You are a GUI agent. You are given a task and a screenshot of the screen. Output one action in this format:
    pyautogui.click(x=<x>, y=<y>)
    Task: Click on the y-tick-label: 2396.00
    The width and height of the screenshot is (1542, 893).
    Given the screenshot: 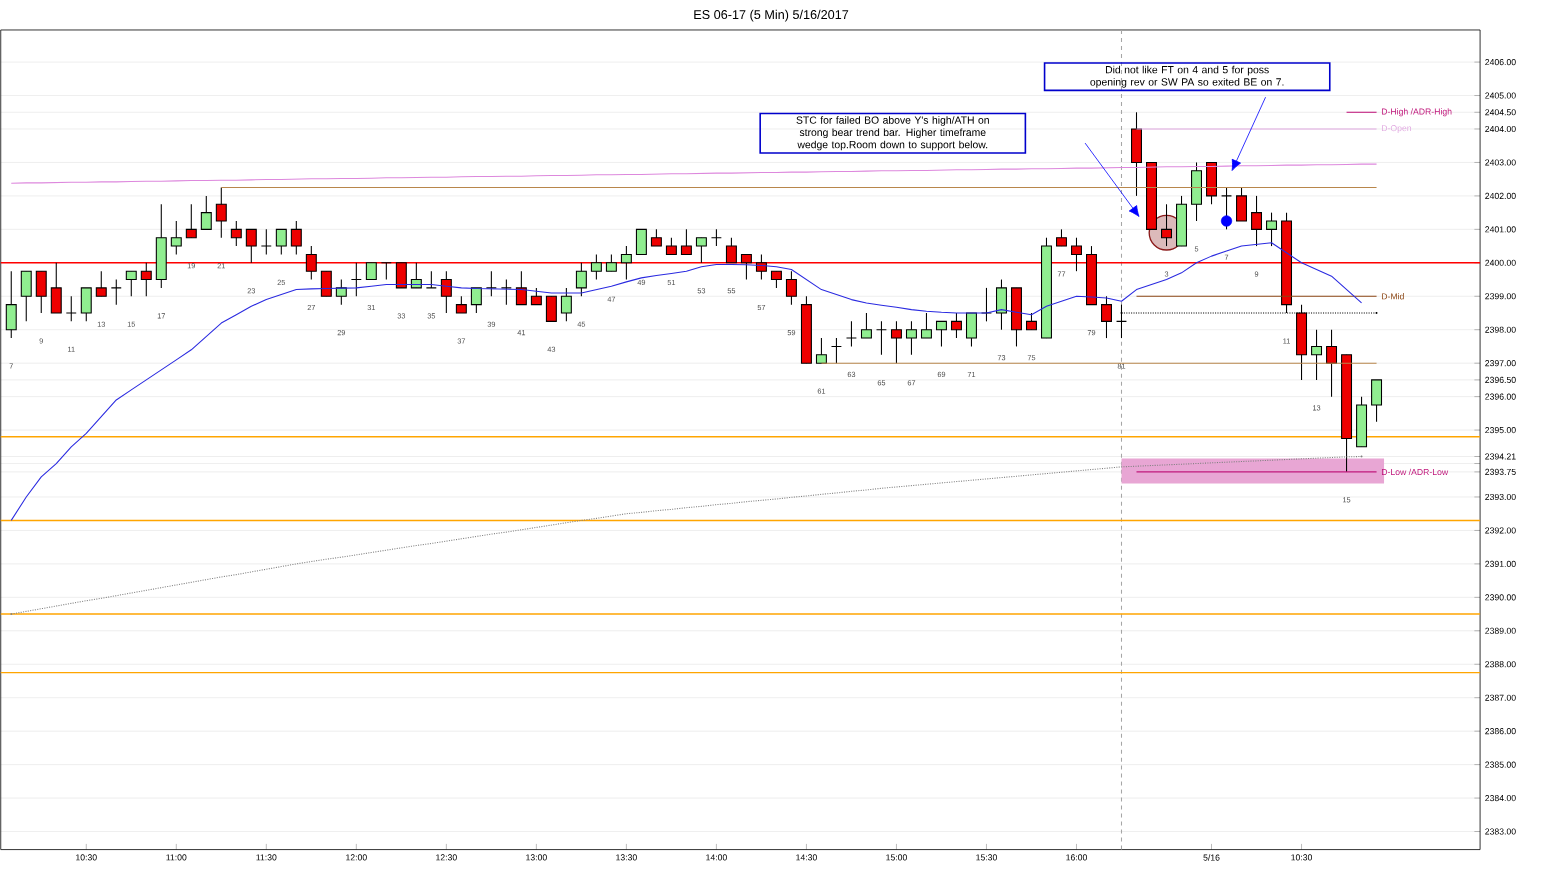 What is the action you would take?
    pyautogui.click(x=1500, y=396)
    